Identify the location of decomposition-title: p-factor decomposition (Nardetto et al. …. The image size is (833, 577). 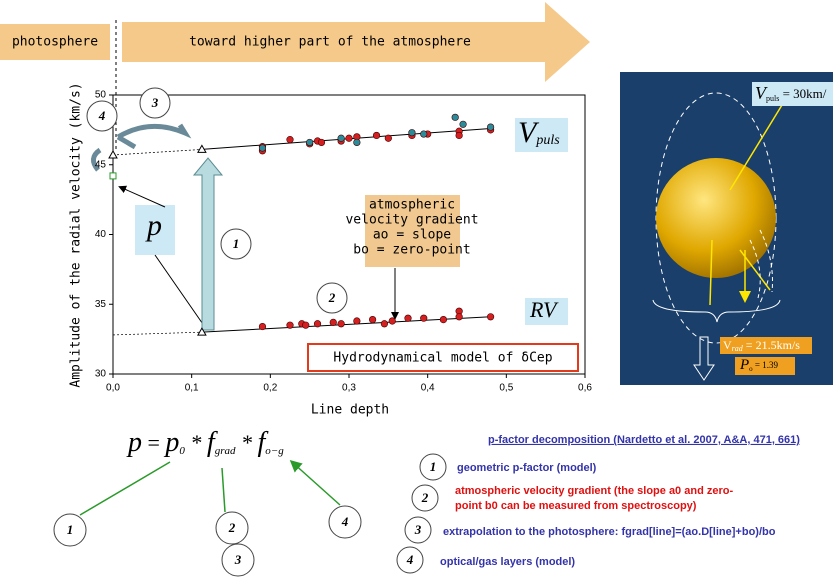
(644, 440).